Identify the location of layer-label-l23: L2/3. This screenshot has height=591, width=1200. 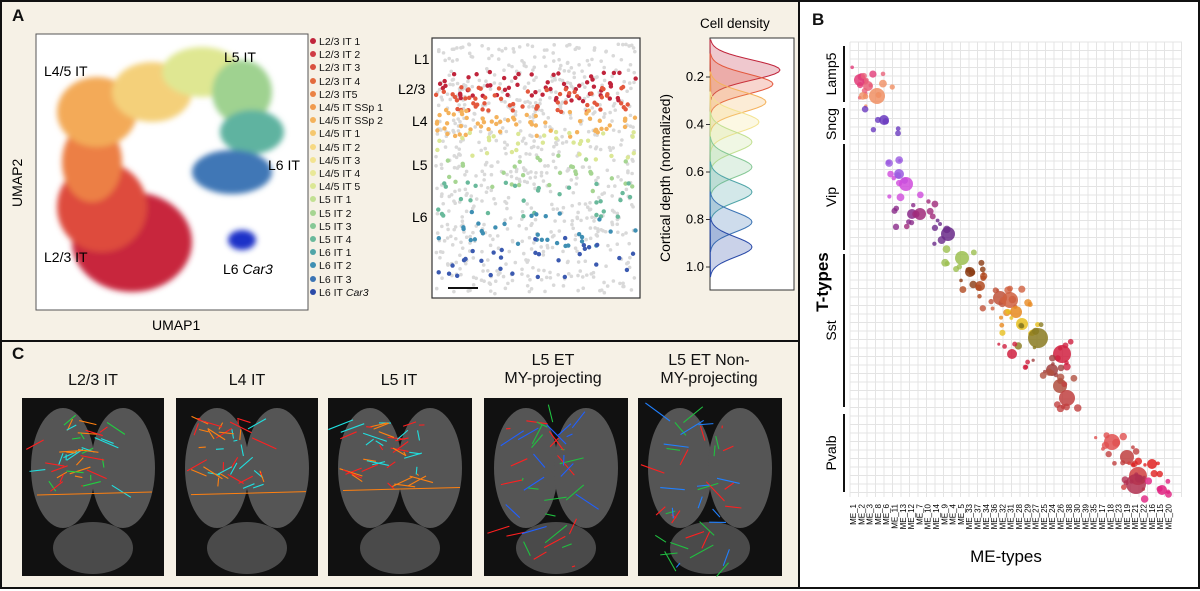
(411, 89).